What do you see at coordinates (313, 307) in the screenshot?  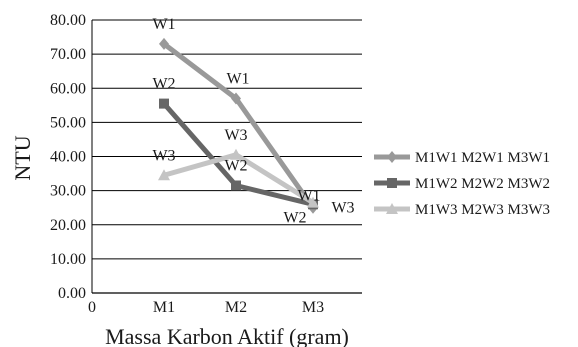 I see `x-tick-label: M3` at bounding box center [313, 307].